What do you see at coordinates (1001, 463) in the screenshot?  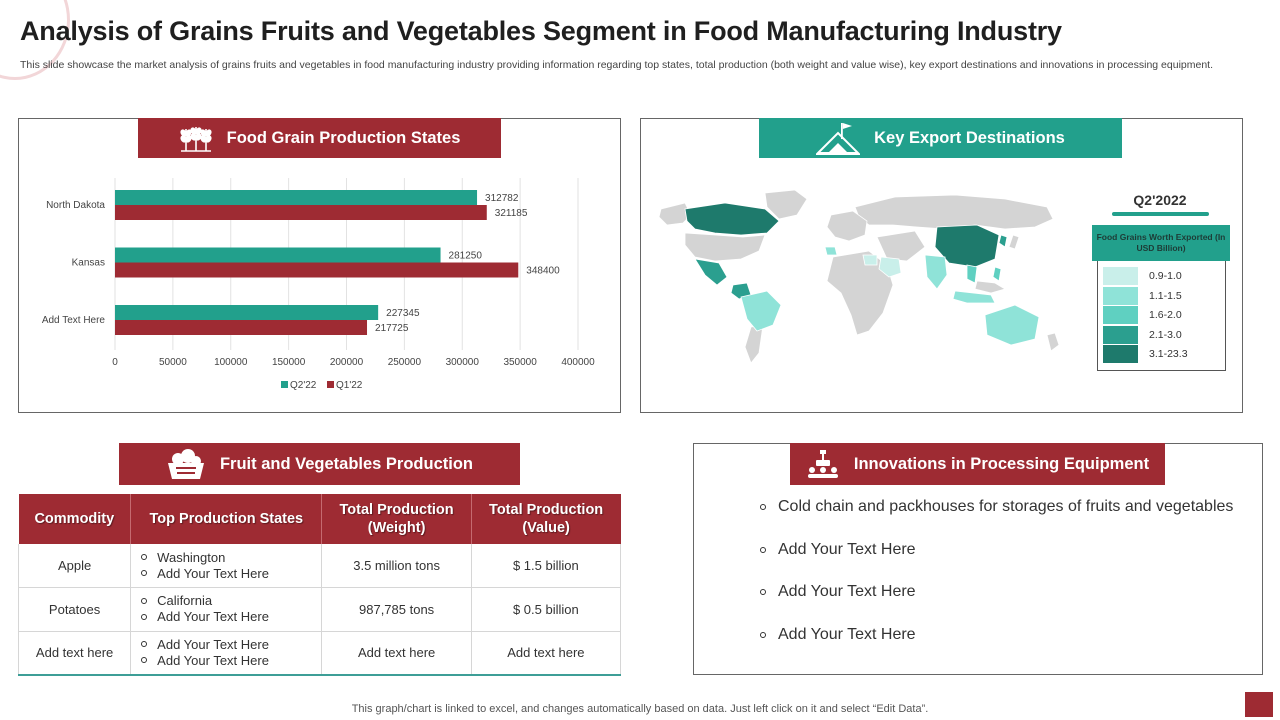 I see `innovations-title: Innovations in Processing Equipment` at bounding box center [1001, 463].